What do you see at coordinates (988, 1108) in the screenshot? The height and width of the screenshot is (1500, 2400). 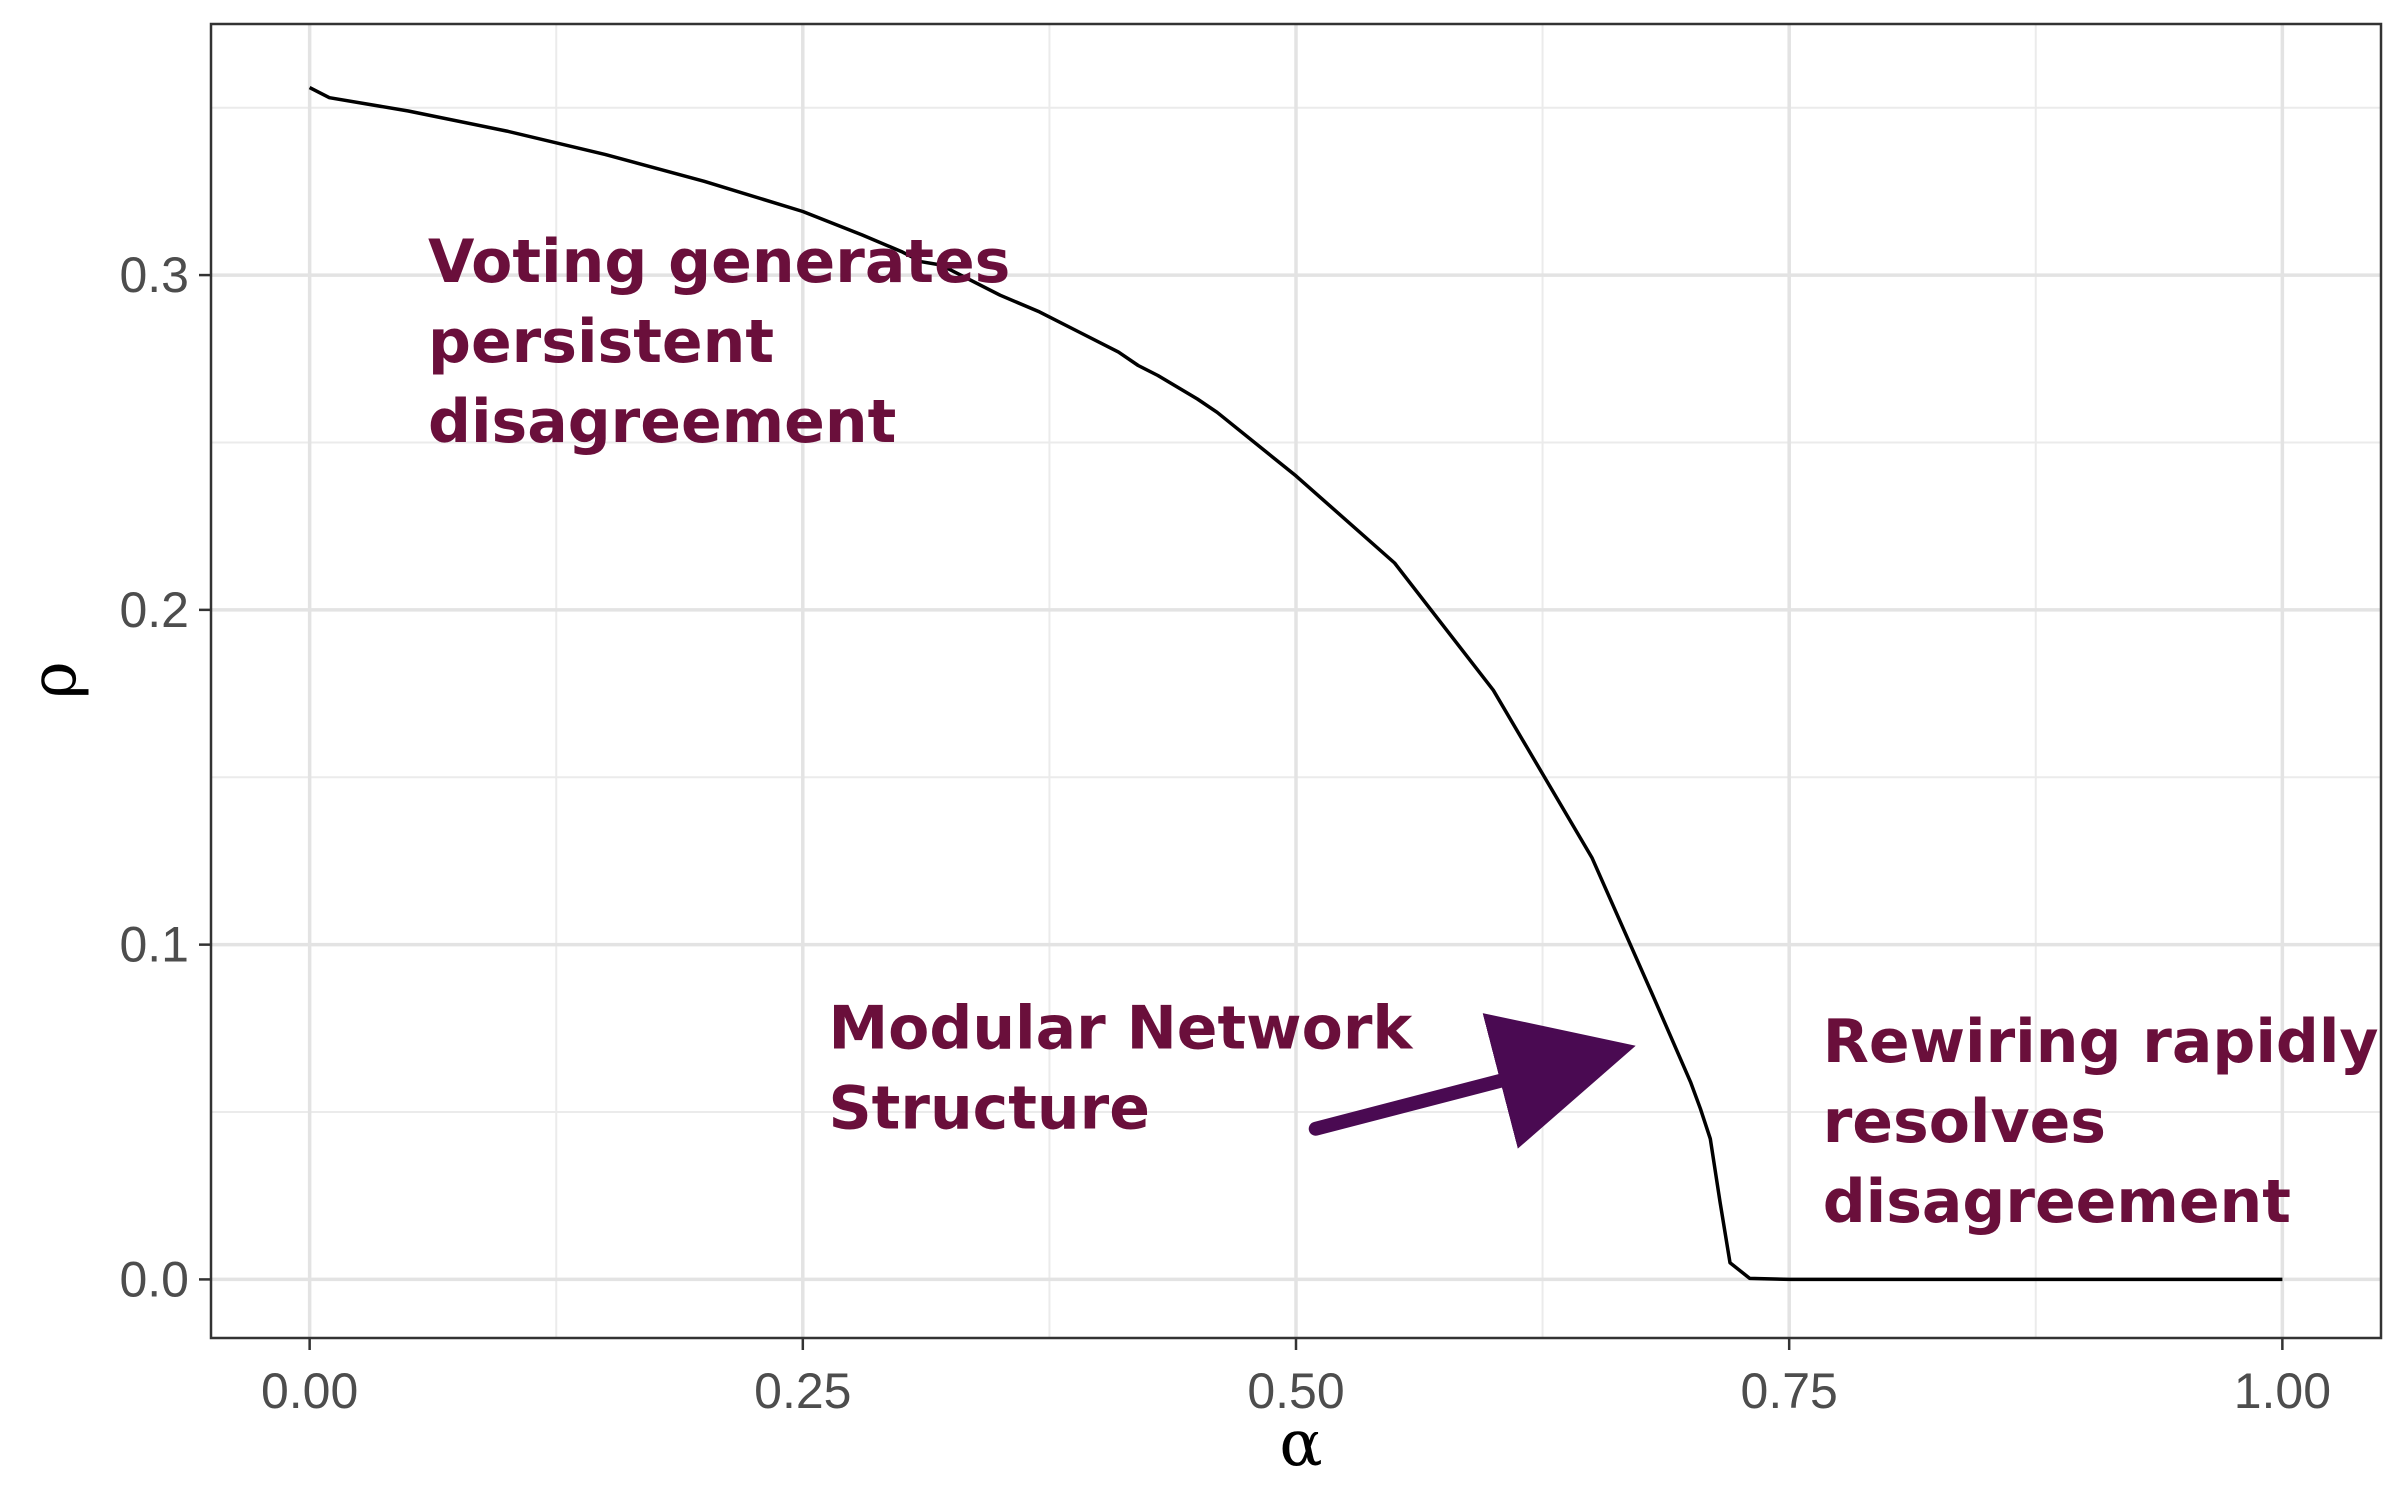 I see `annotation-line: Structure` at bounding box center [988, 1108].